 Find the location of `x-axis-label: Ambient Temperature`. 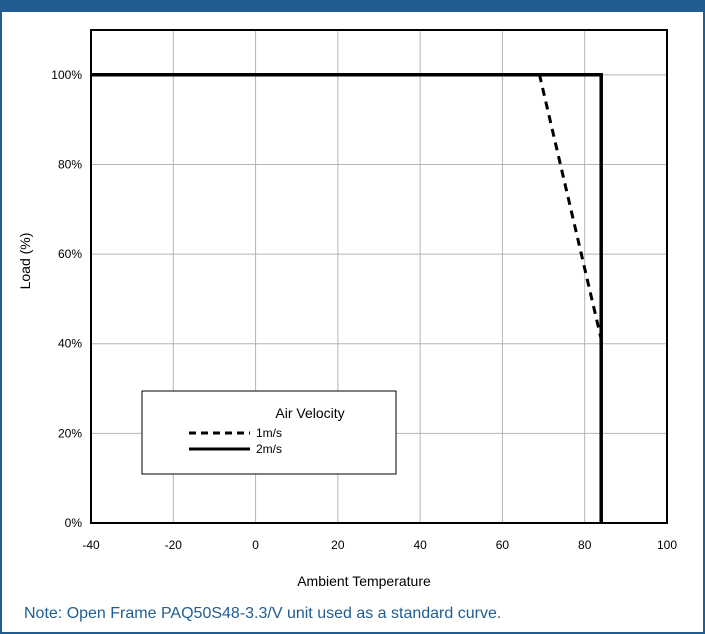

x-axis-label: Ambient Temperature is located at coordinates (364, 581).